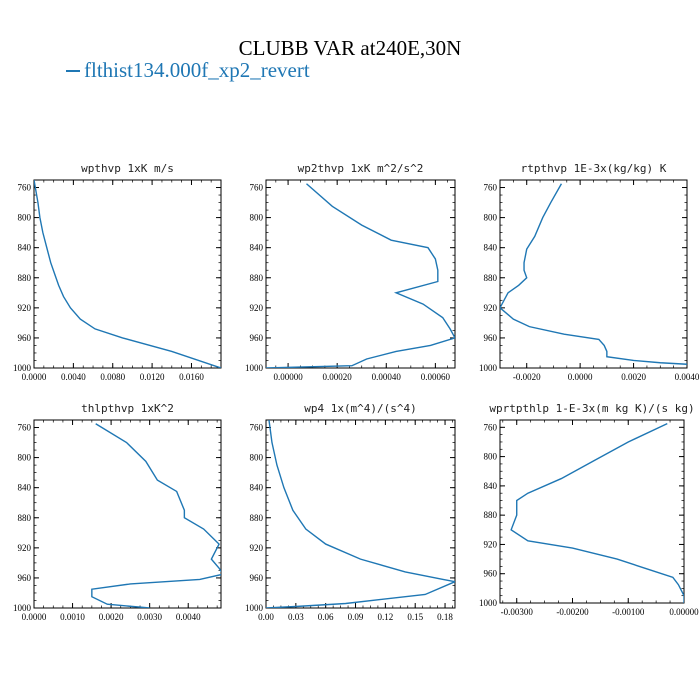  What do you see at coordinates (415, 617) in the screenshot?
I see `x-tick-label: 0.15` at bounding box center [415, 617].